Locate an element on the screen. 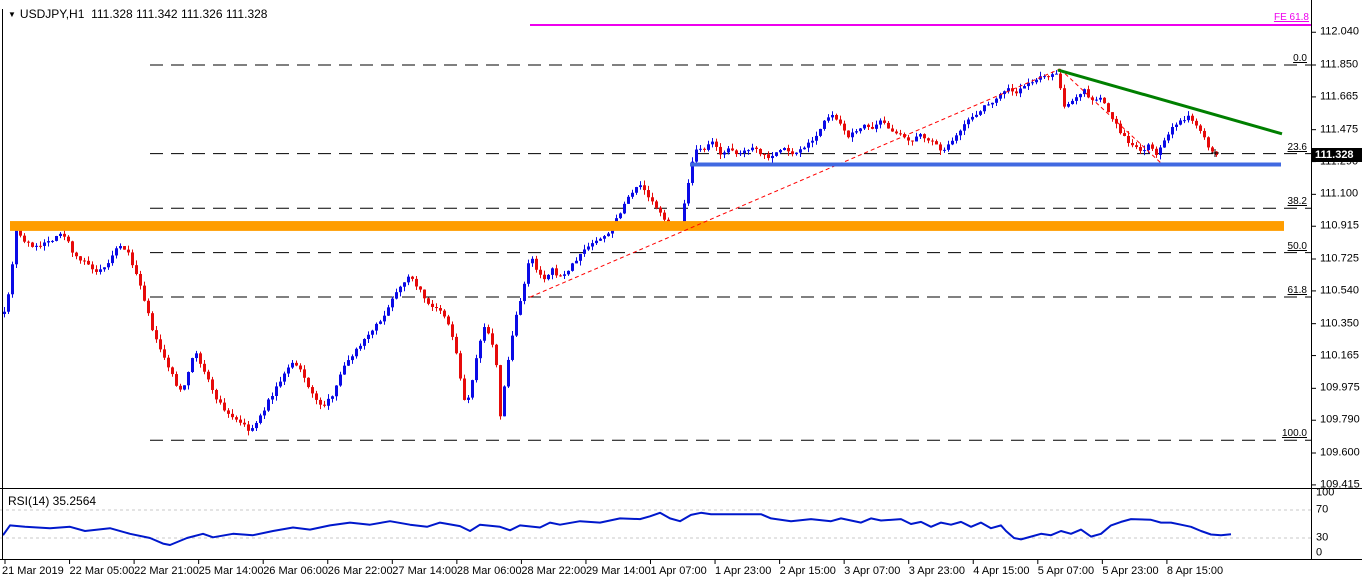  fib-level-label-61.8: 61.8 is located at coordinates (1297, 290).